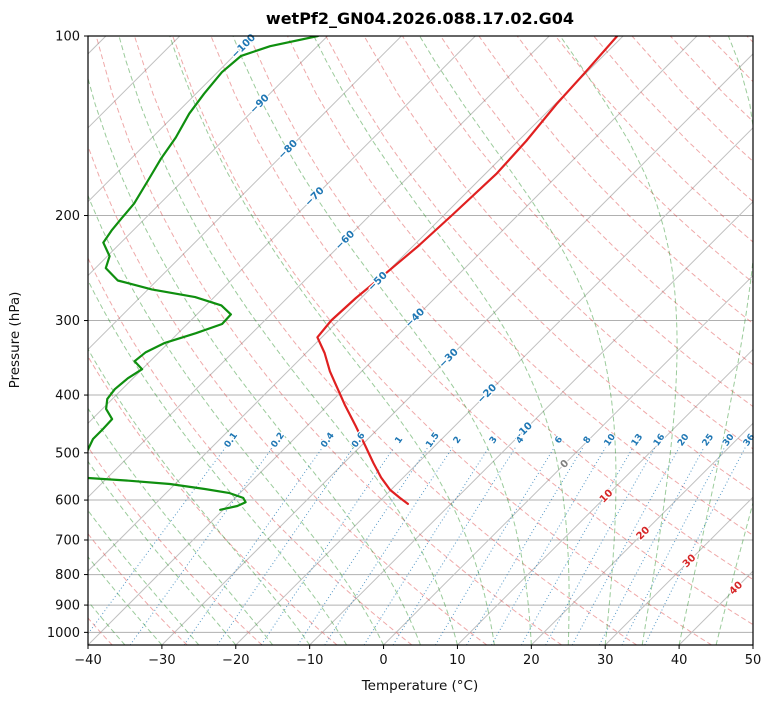 The height and width of the screenshot is (708, 775). I want to click on x-tick-label: 10, so click(457, 660).